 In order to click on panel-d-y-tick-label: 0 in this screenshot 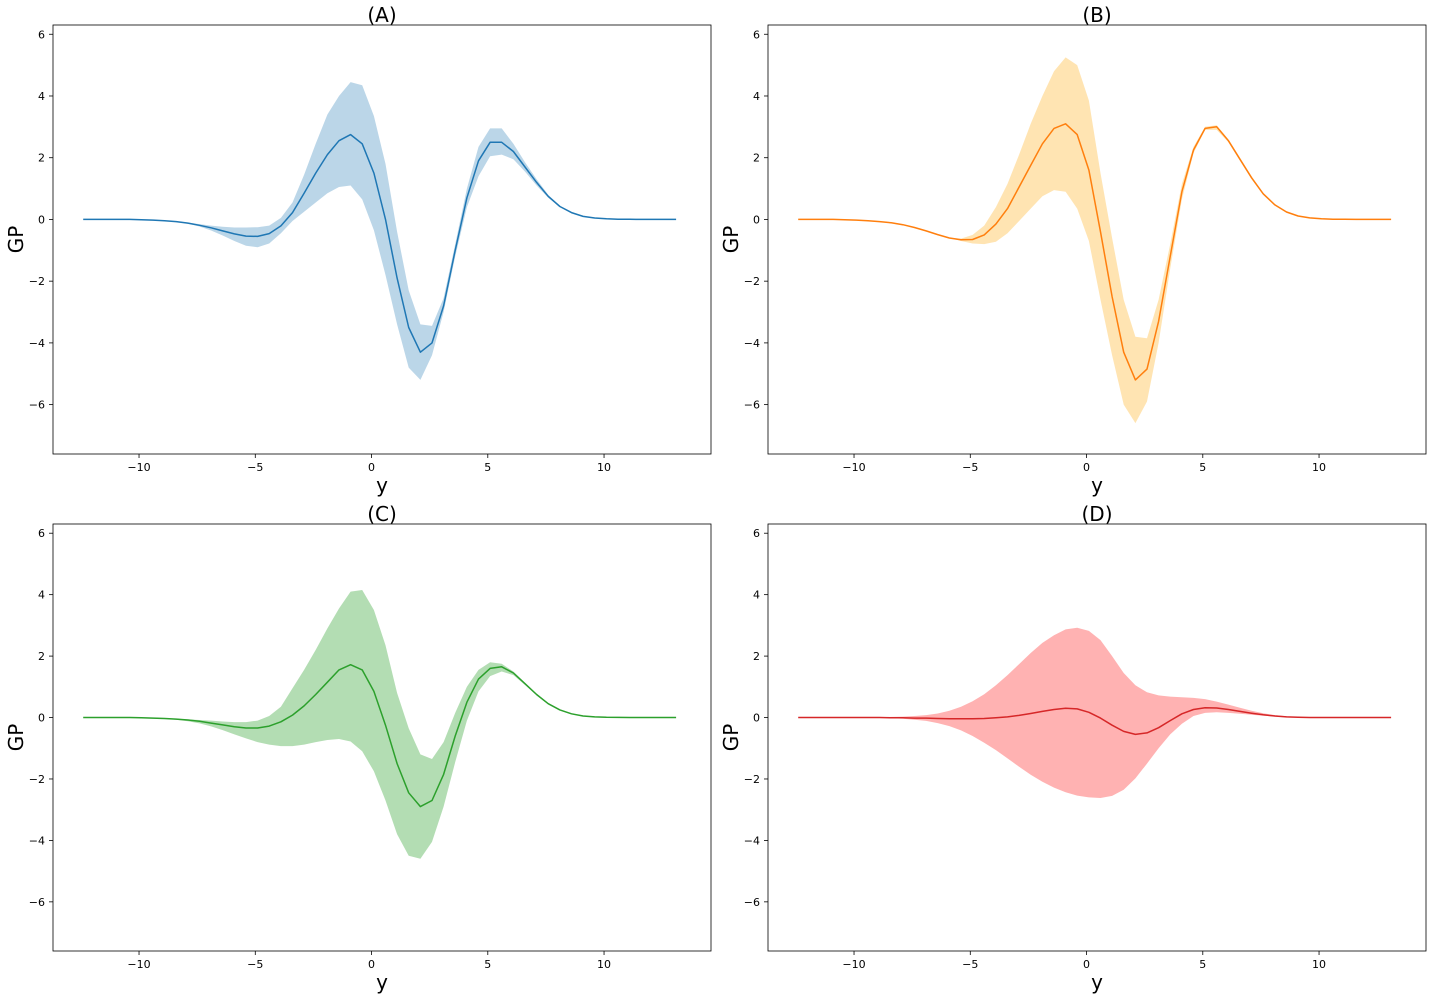, I will do `click(756, 718)`.